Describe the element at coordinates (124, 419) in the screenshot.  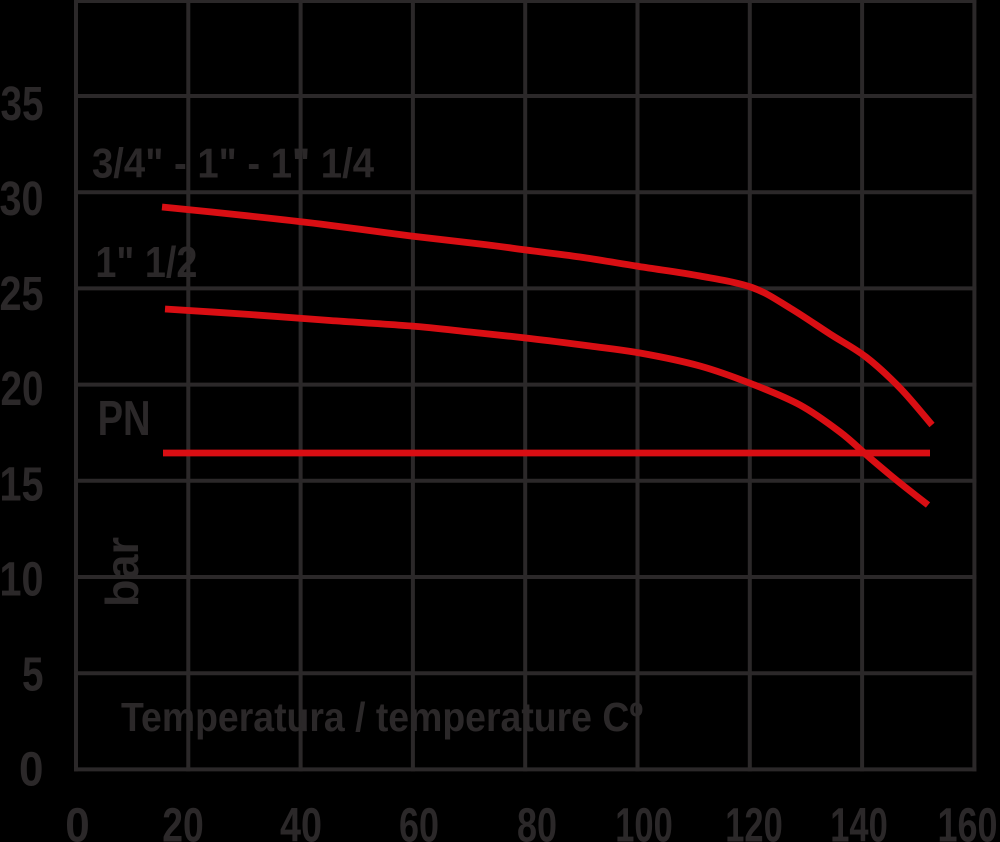
I see `svg-text: PN` at that location.